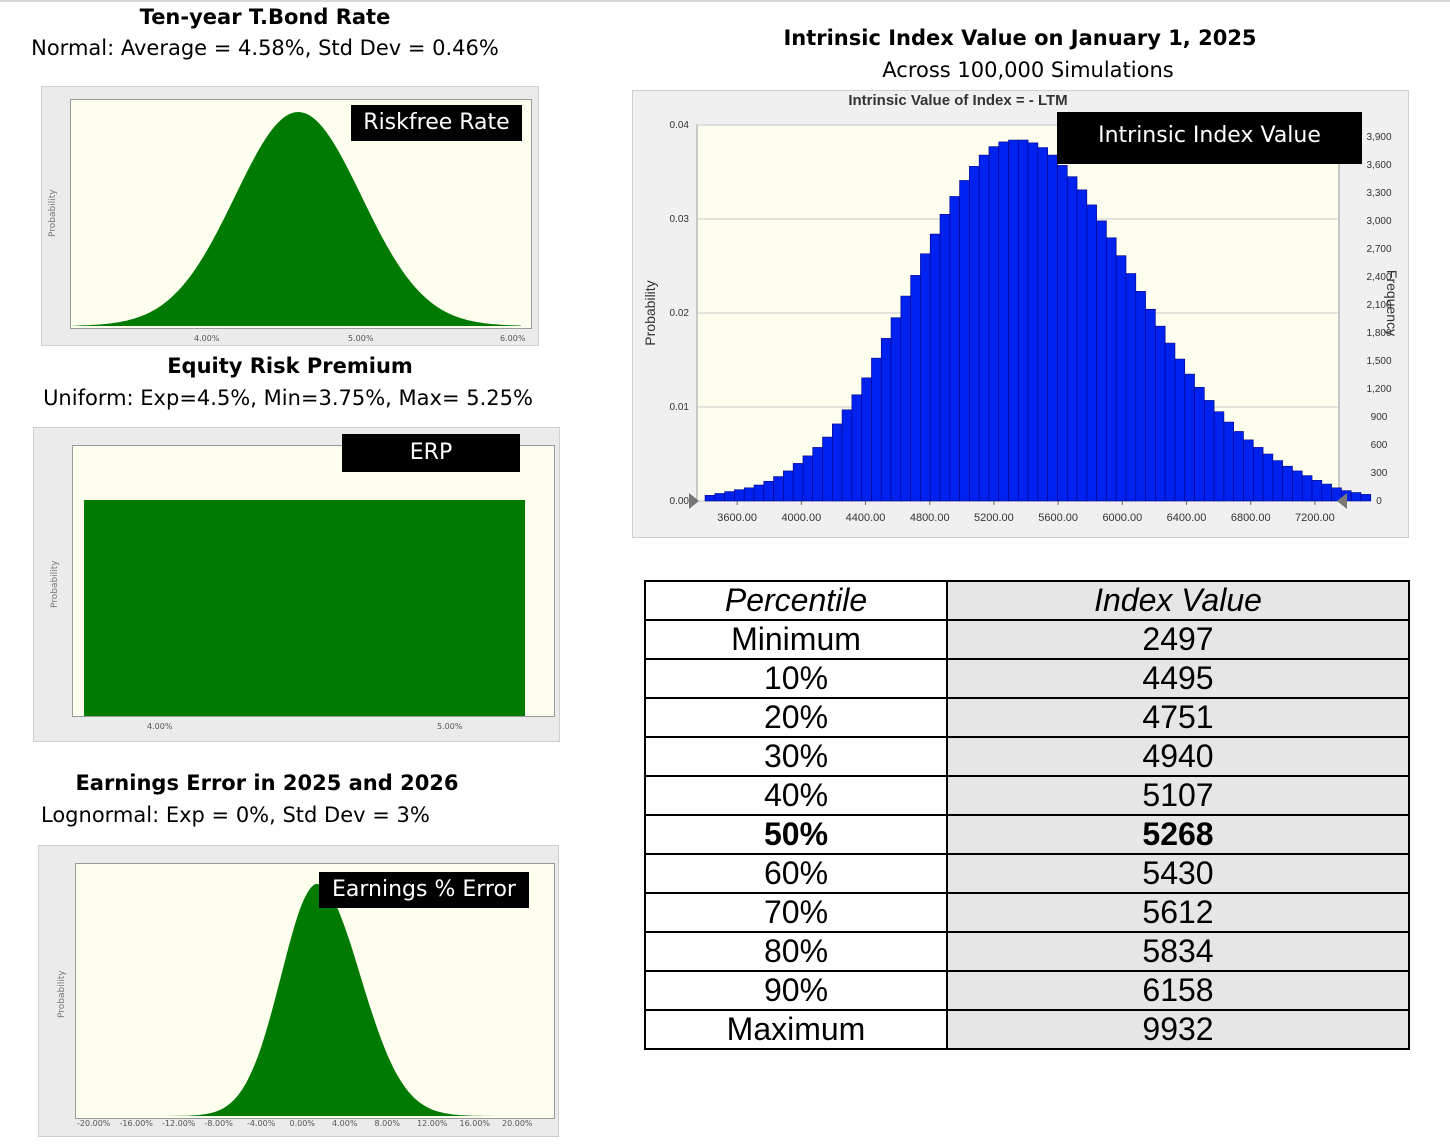  What do you see at coordinates (62, 994) in the screenshot?
I see `earnings-ylabel: Probability` at bounding box center [62, 994].